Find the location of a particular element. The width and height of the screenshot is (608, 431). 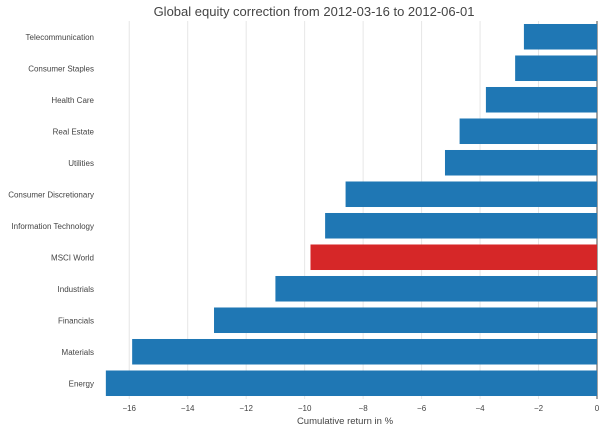

x-tick-label: −16 is located at coordinates (129, 408).